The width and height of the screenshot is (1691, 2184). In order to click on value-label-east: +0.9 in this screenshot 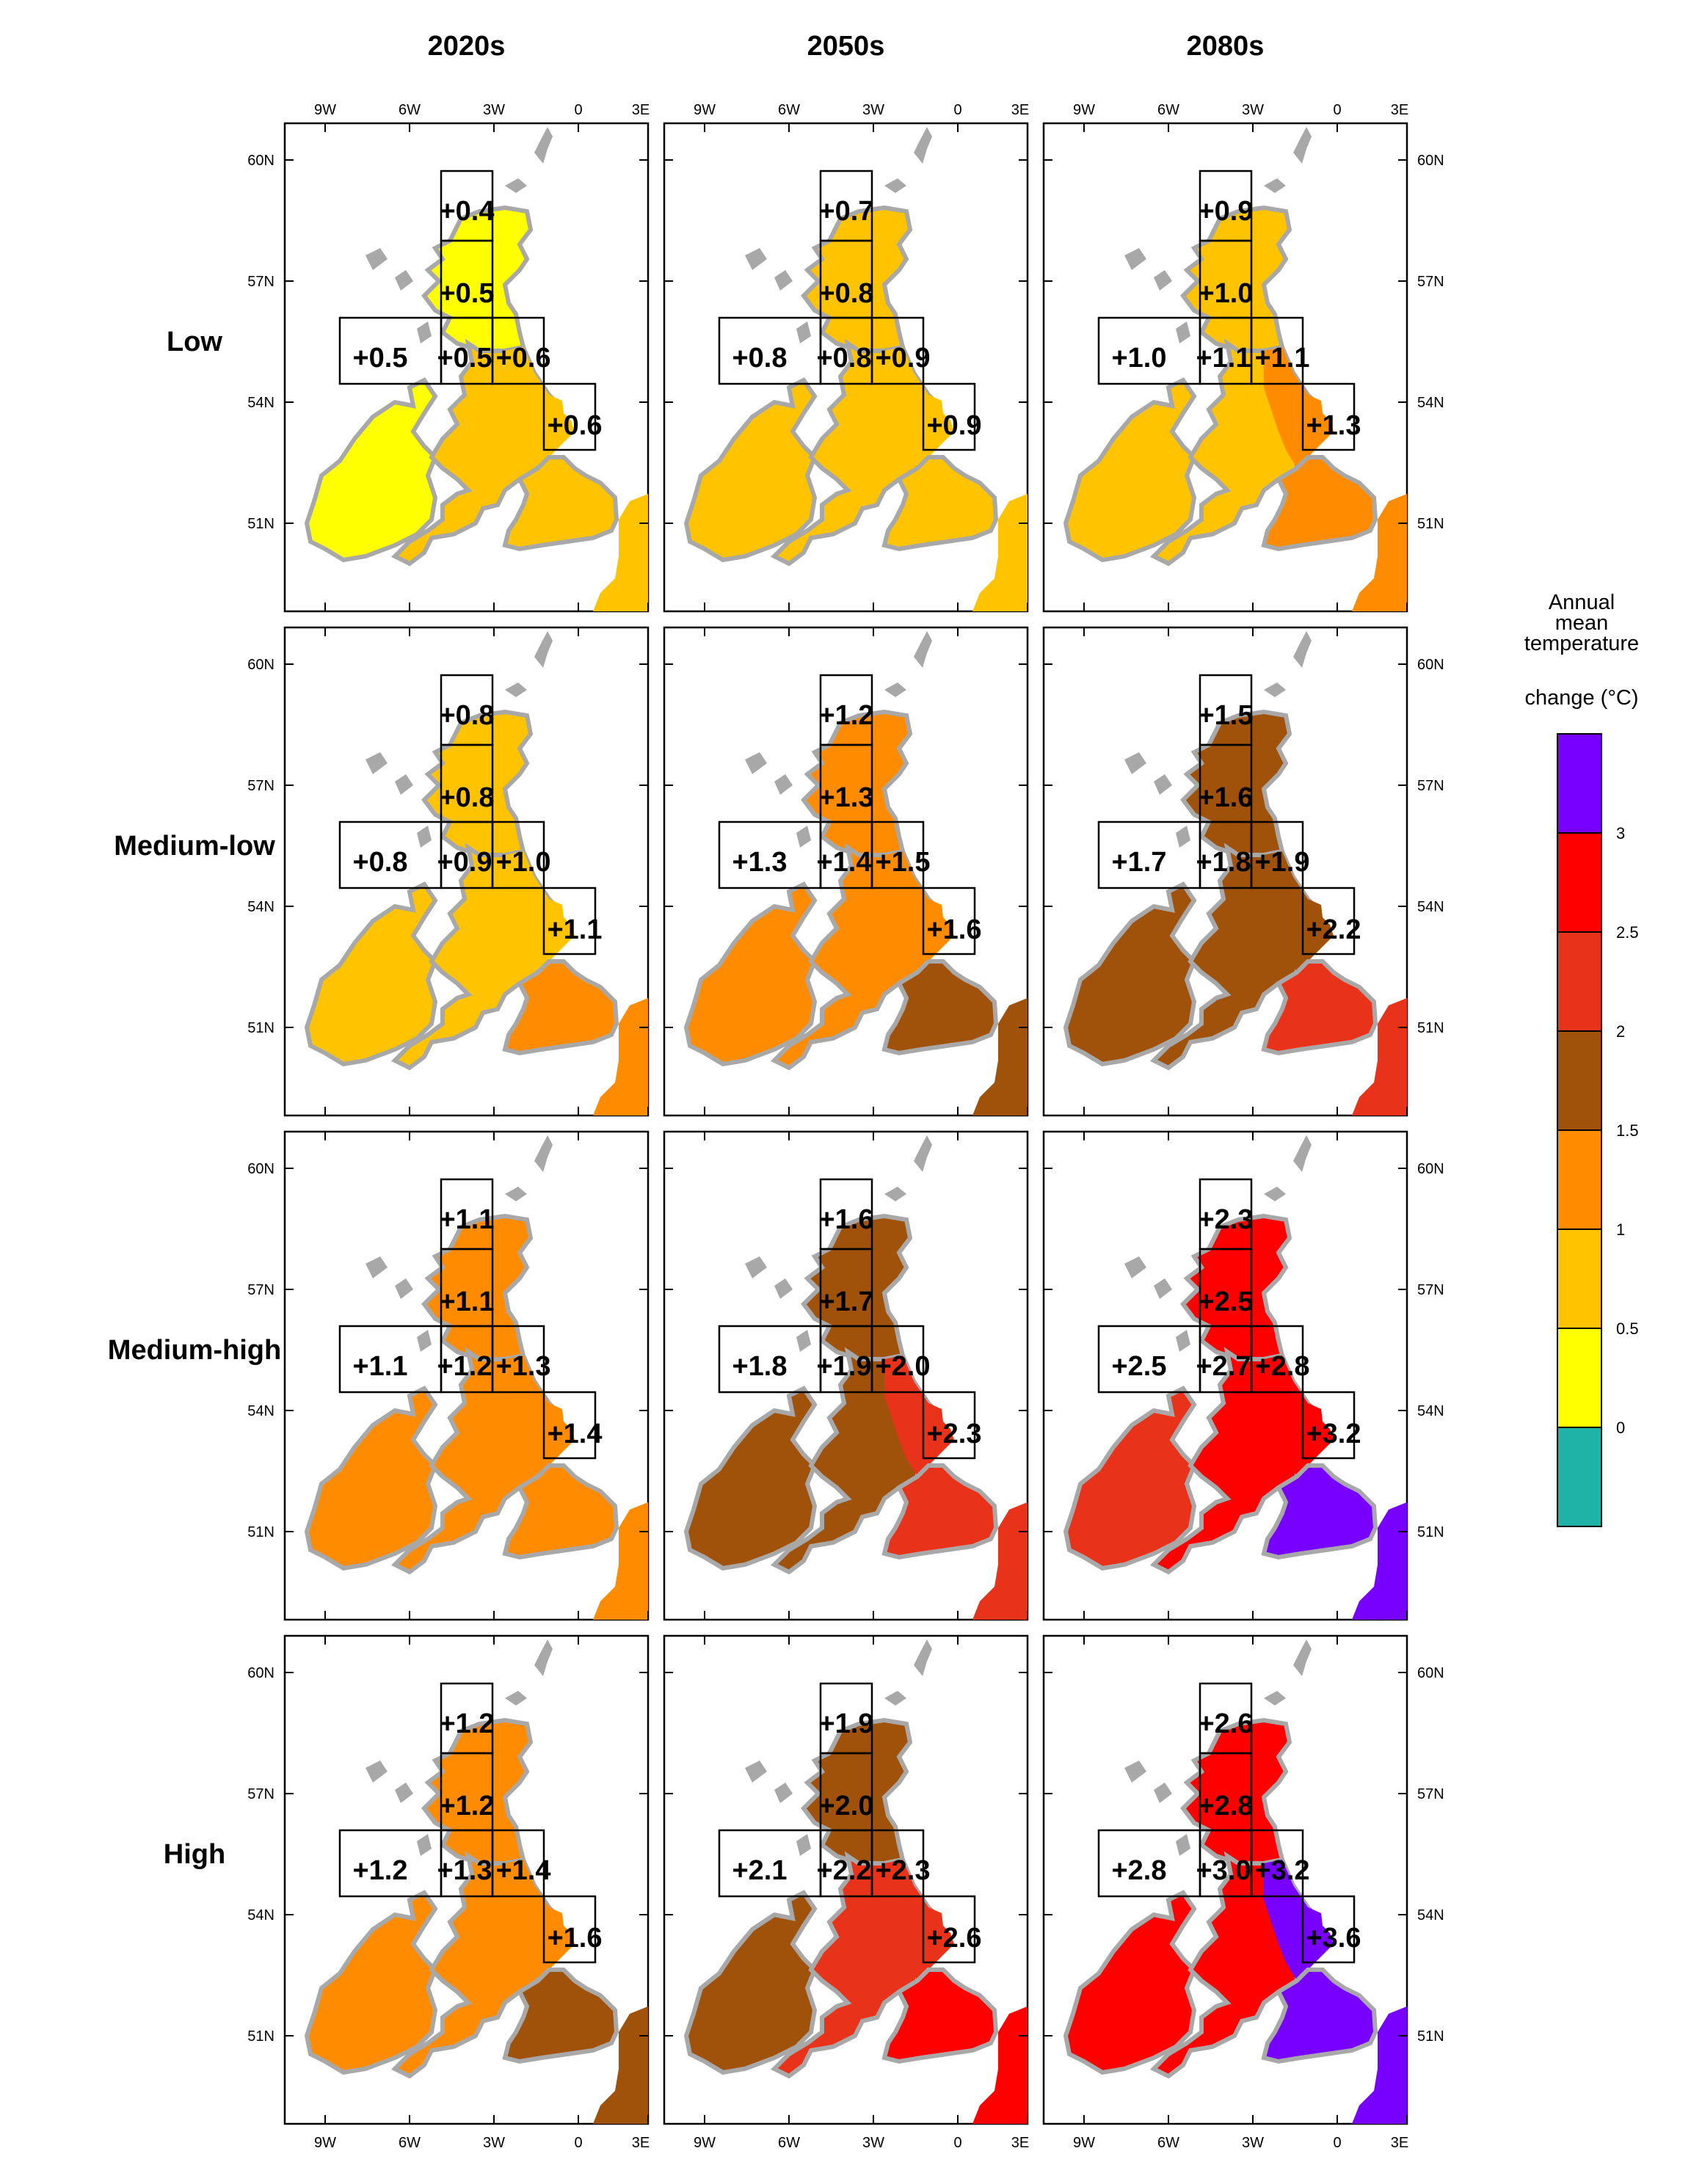, I will do `click(903, 359)`.